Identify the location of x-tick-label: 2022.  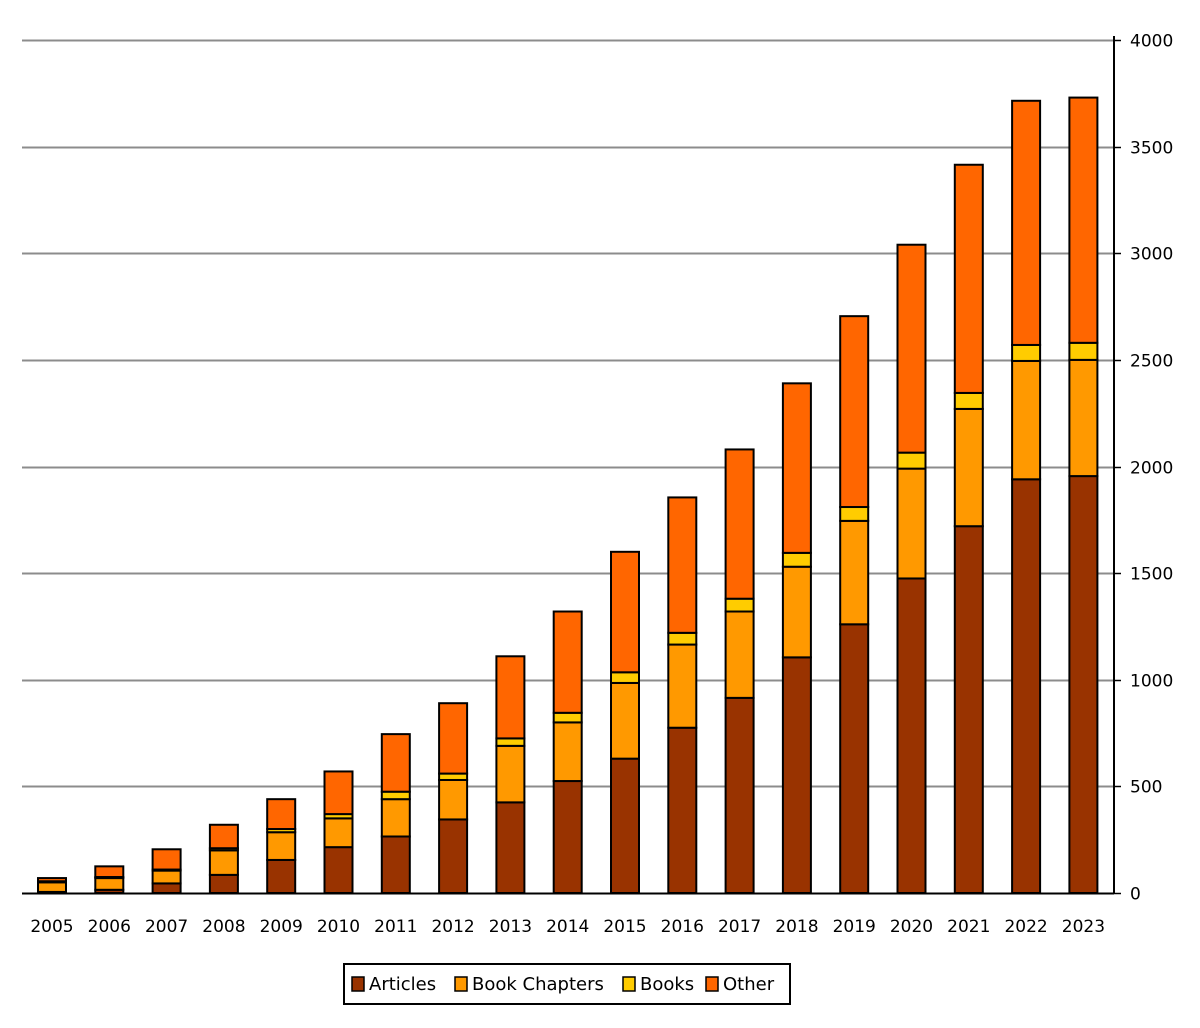
(1025, 927).